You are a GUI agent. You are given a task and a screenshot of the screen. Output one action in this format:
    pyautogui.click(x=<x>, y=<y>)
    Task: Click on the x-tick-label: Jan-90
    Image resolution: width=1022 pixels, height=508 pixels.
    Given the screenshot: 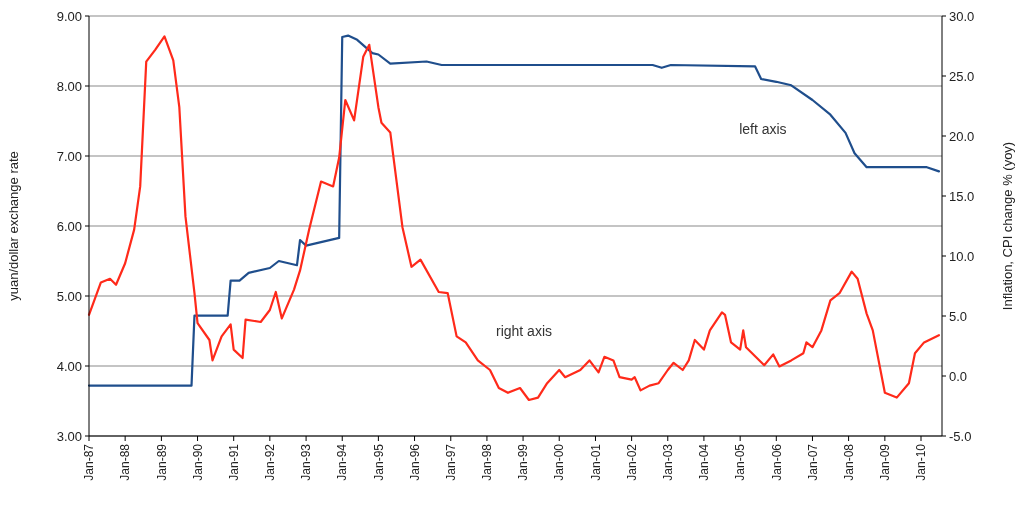 What is the action you would take?
    pyautogui.click(x=197, y=462)
    